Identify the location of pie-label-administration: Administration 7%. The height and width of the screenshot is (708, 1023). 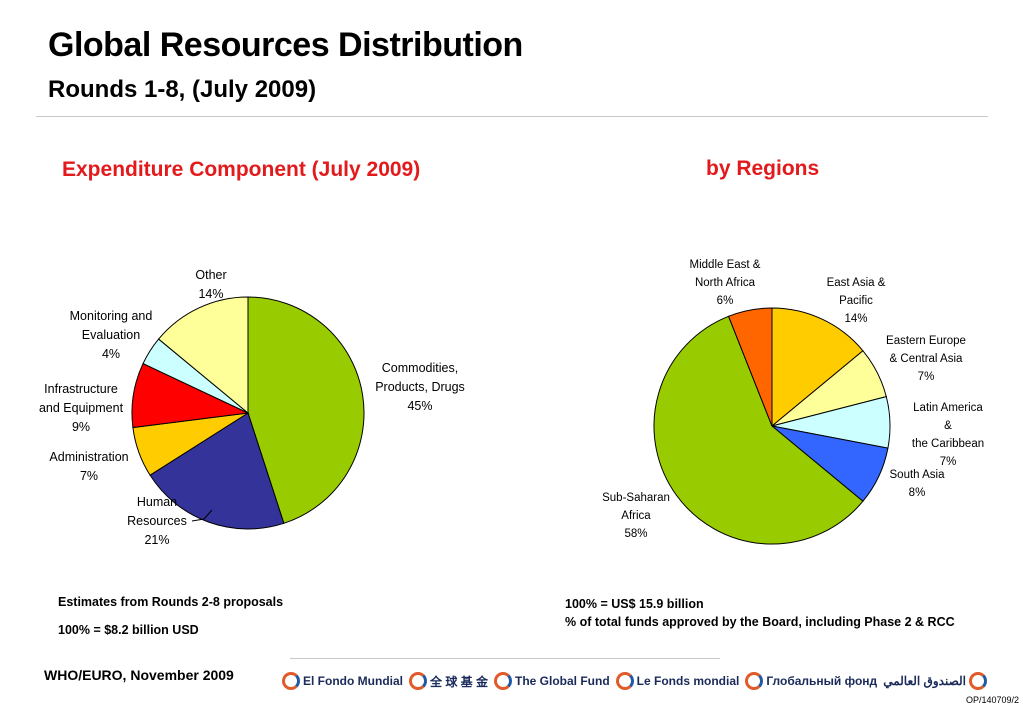
(89, 466).